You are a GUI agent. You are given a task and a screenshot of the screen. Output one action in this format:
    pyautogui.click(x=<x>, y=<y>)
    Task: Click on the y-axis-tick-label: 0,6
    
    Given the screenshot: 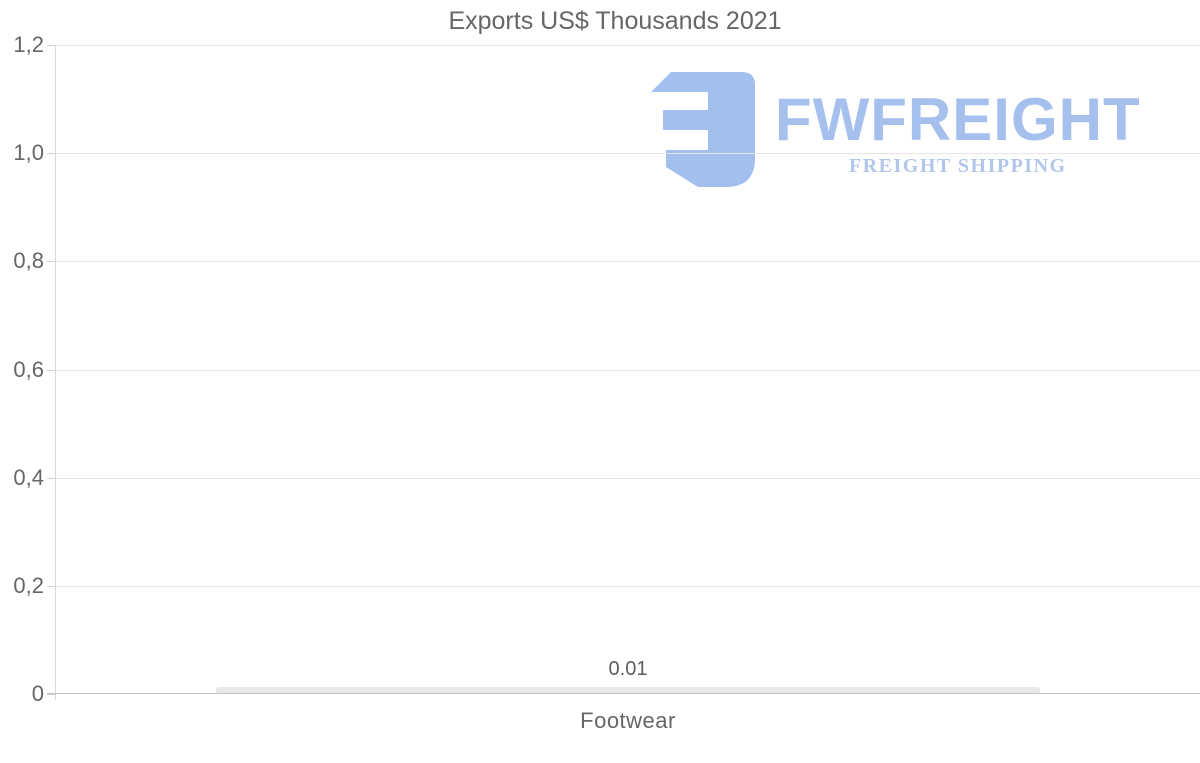 What is the action you would take?
    pyautogui.click(x=28, y=369)
    